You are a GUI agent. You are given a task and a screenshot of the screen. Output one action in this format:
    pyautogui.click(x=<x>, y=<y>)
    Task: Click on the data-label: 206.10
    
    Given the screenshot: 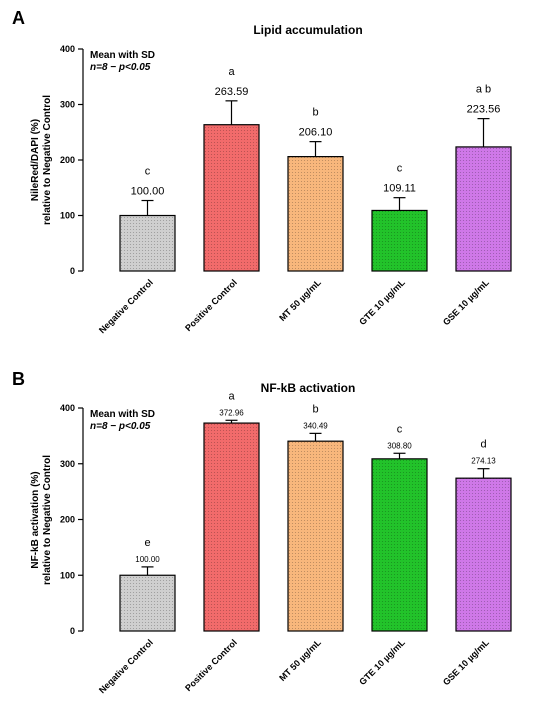 What is the action you would take?
    pyautogui.click(x=316, y=133)
    